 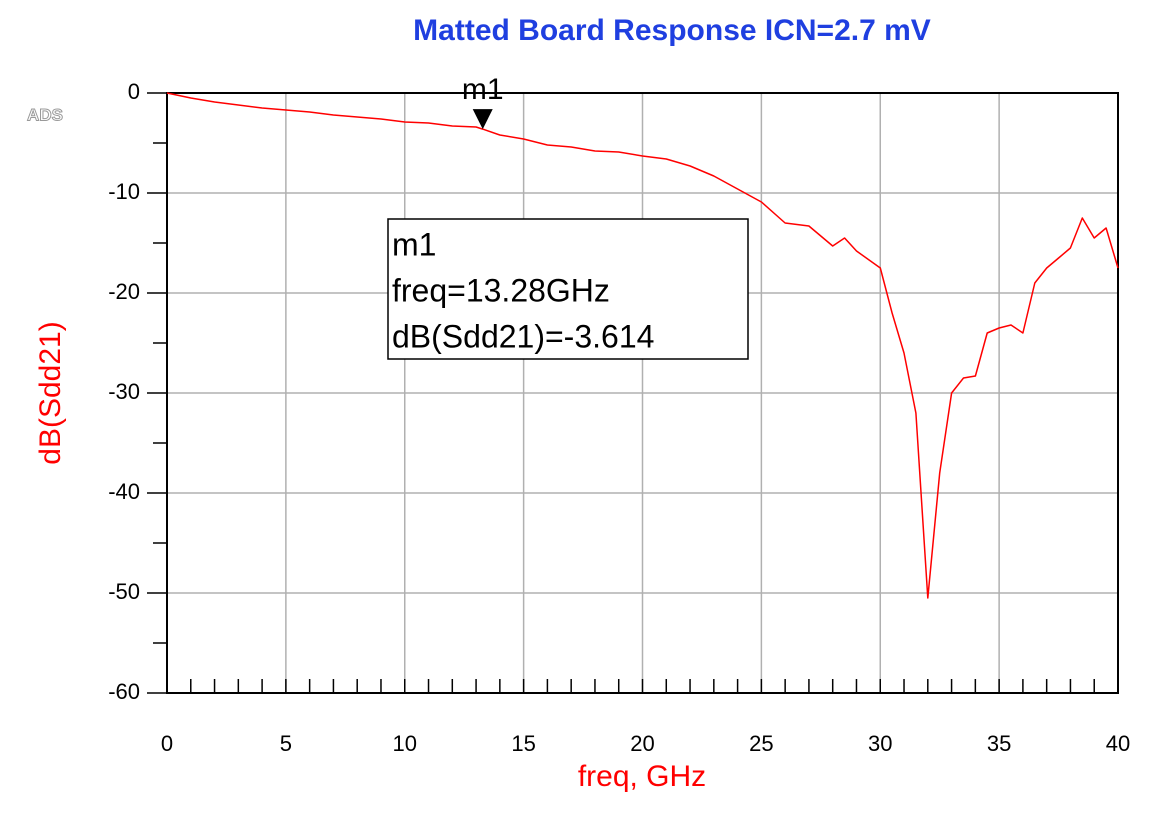 What do you see at coordinates (45, 114) in the screenshot?
I see `logo: ADS` at bounding box center [45, 114].